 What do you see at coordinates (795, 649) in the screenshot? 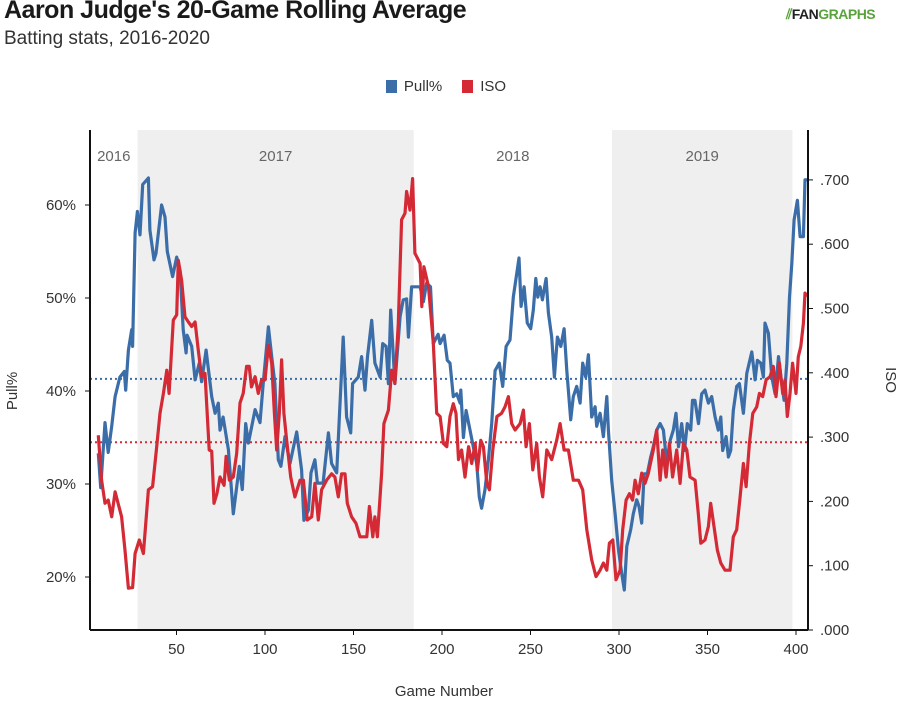
I see `x-tick-label: 400` at bounding box center [795, 649].